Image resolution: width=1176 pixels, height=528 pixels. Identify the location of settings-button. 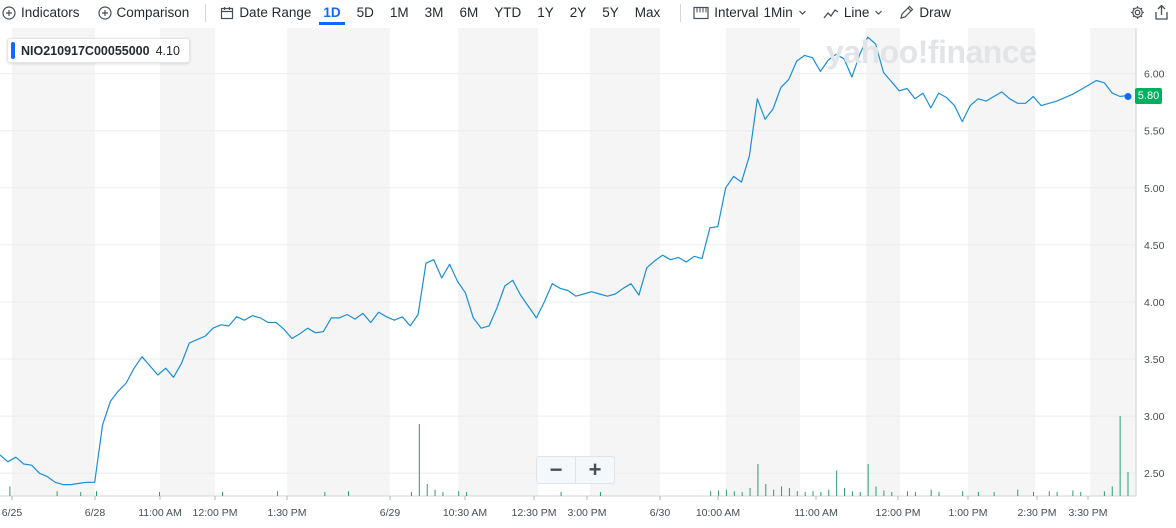
(1137, 12).